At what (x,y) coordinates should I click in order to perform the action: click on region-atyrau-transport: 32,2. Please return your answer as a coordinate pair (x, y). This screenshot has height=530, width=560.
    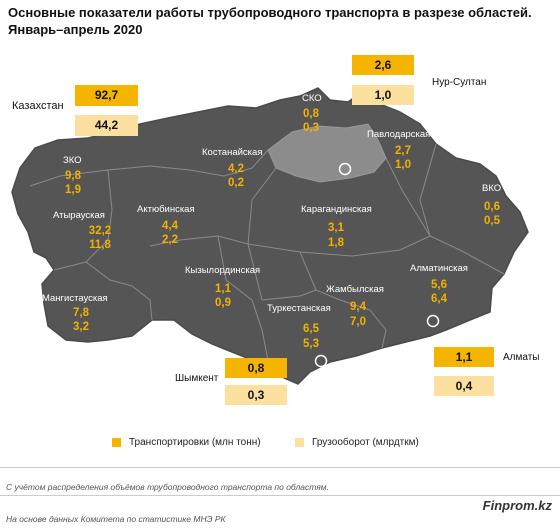
    Looking at the image, I should click on (100, 231).